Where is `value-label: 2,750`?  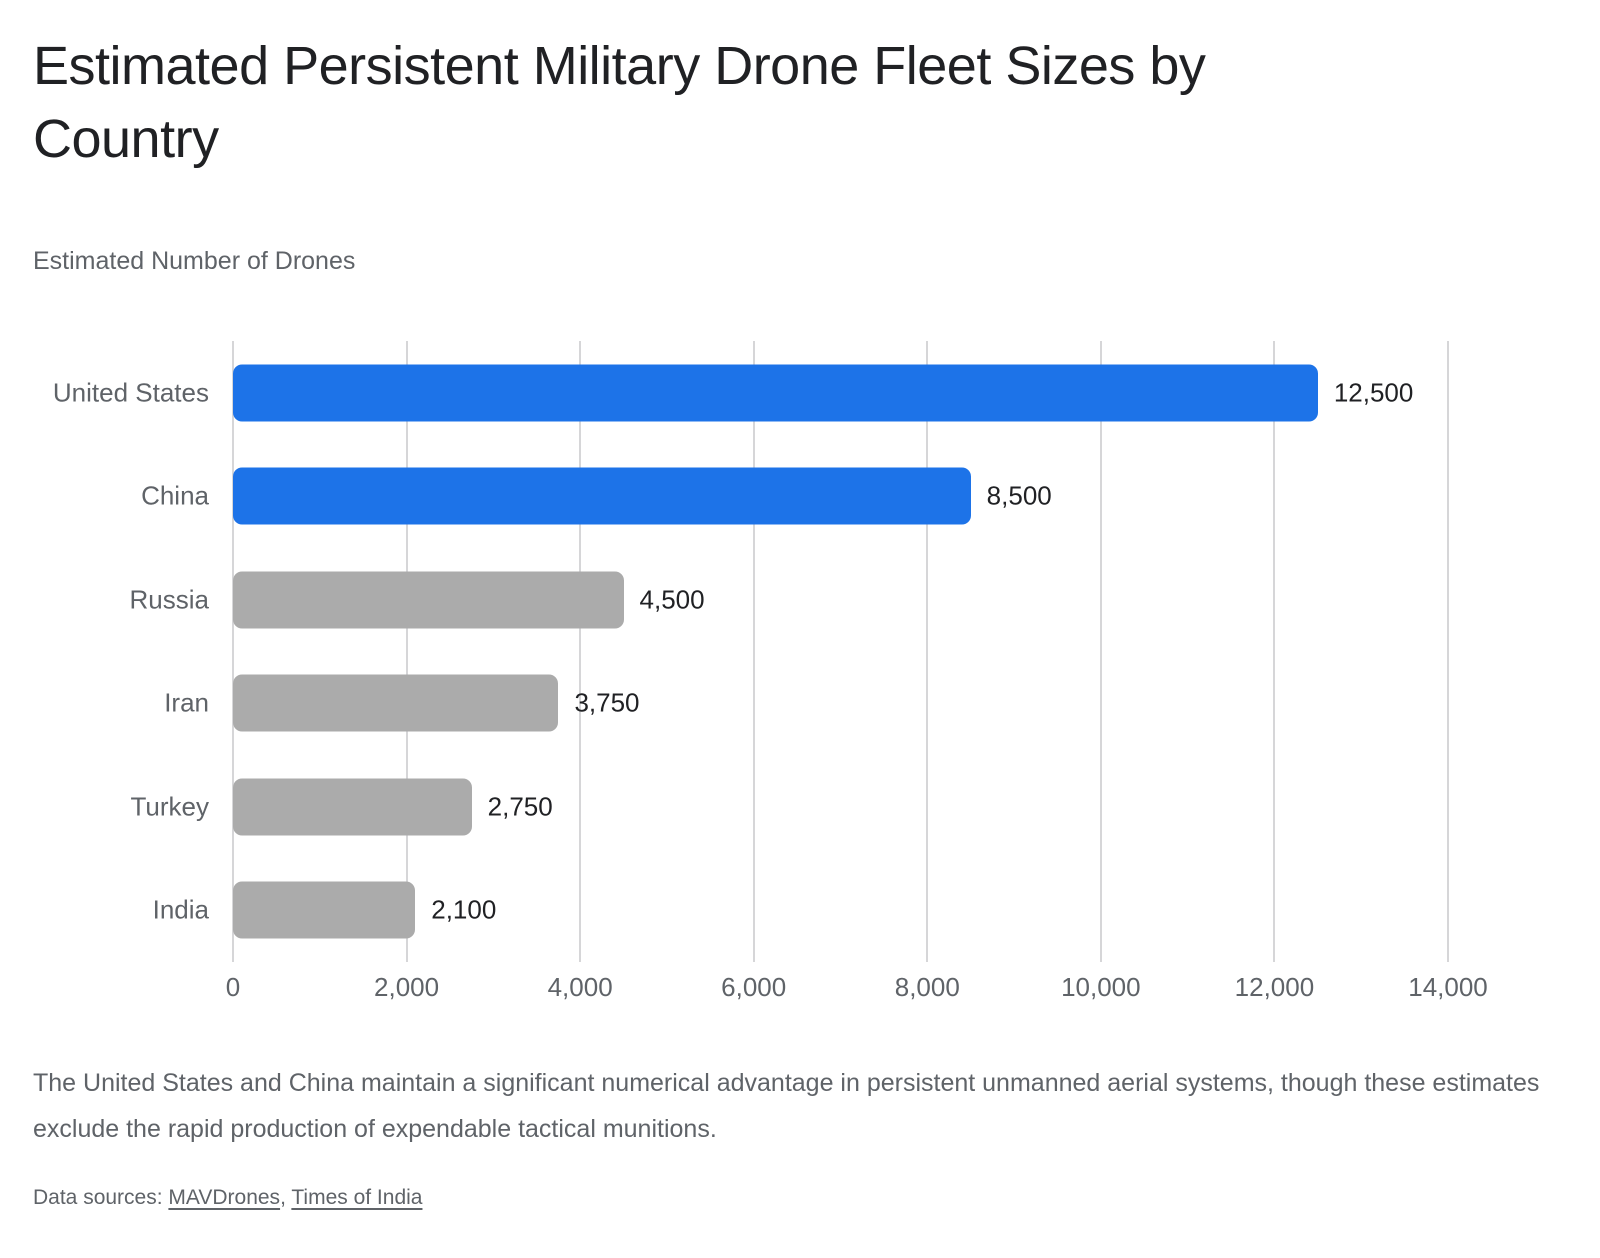 value-label: 2,750 is located at coordinates (520, 806).